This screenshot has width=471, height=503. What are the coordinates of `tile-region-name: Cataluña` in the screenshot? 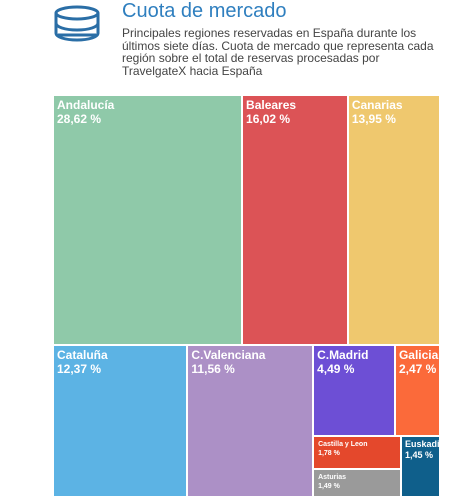 It's located at (82, 355).